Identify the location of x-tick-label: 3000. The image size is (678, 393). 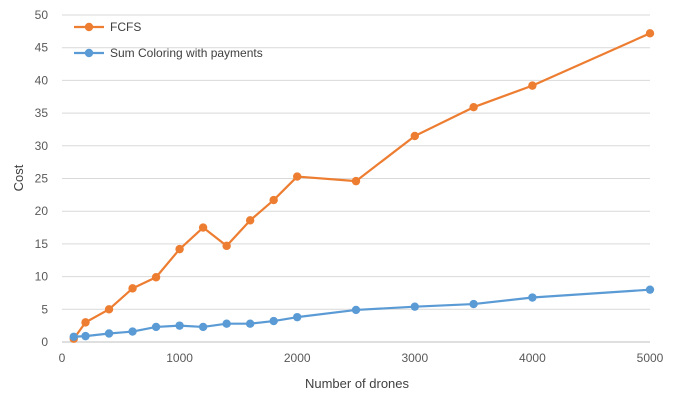
(414, 358).